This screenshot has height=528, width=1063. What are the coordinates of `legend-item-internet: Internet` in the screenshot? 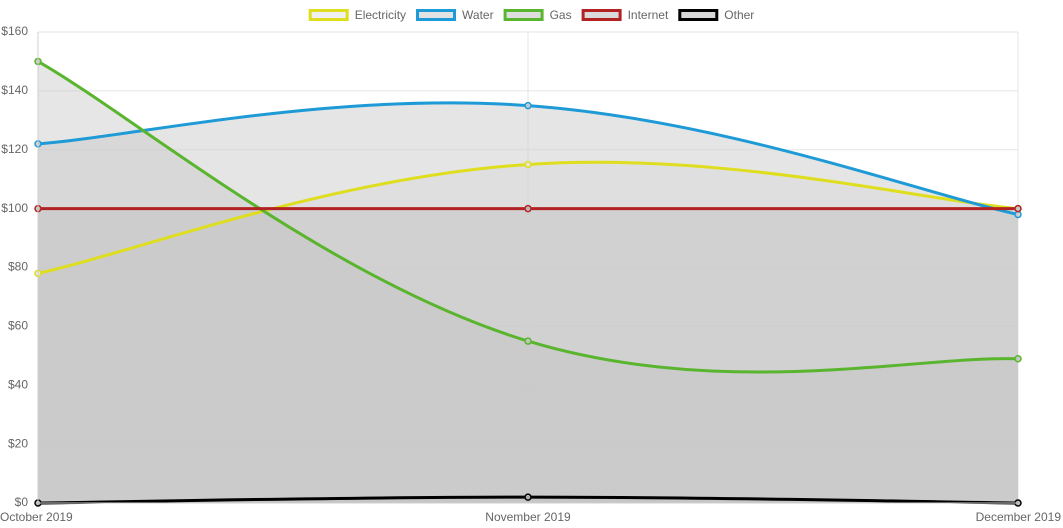 It's located at (625, 15).